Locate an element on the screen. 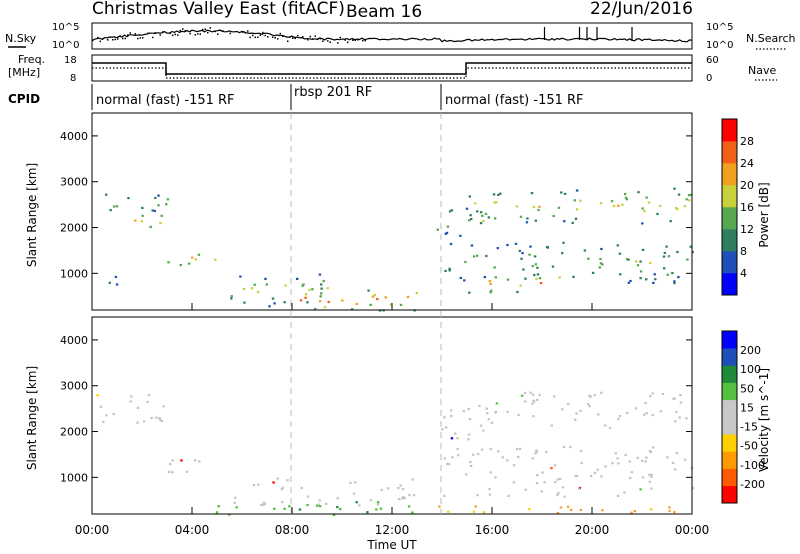  y-tick-label: 3000 is located at coordinates (74, 386).